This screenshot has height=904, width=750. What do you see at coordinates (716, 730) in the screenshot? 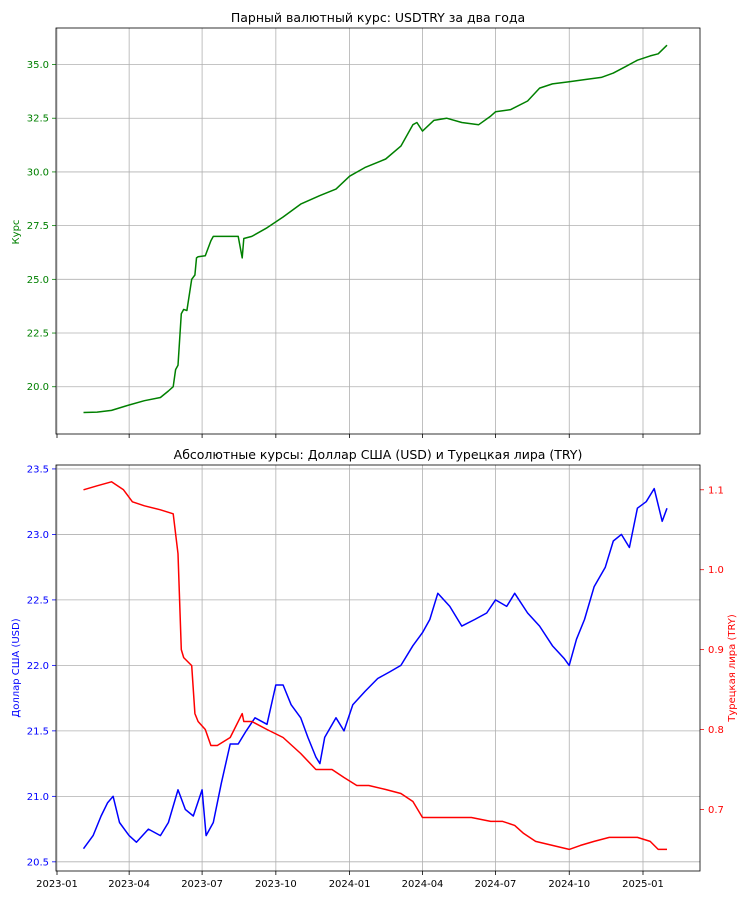
I see `lower-right-y-tick-label: 0.8` at bounding box center [716, 730].